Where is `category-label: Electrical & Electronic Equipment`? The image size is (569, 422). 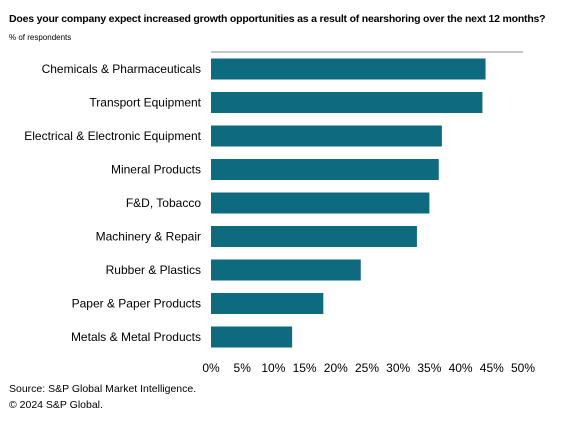 category-label: Electrical & Electronic Equipment is located at coordinates (112, 136).